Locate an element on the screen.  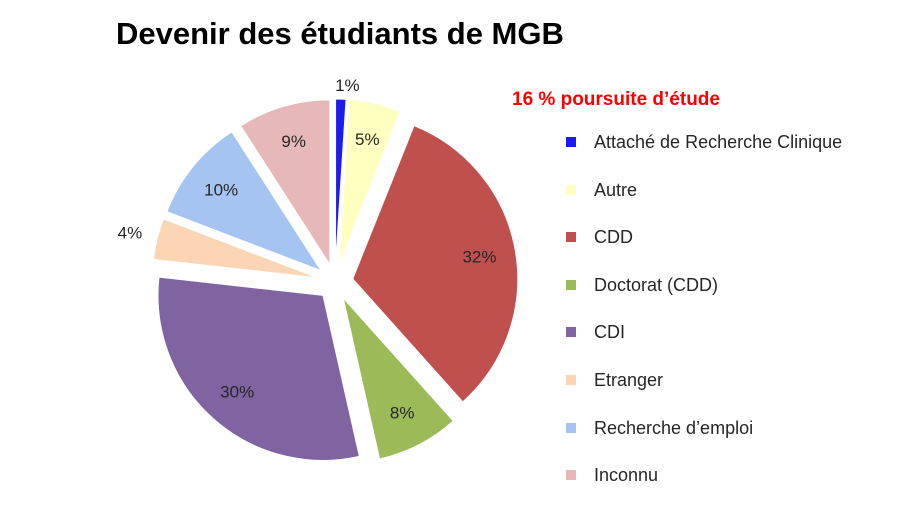
legend-label: Etranger is located at coordinates (629, 379).